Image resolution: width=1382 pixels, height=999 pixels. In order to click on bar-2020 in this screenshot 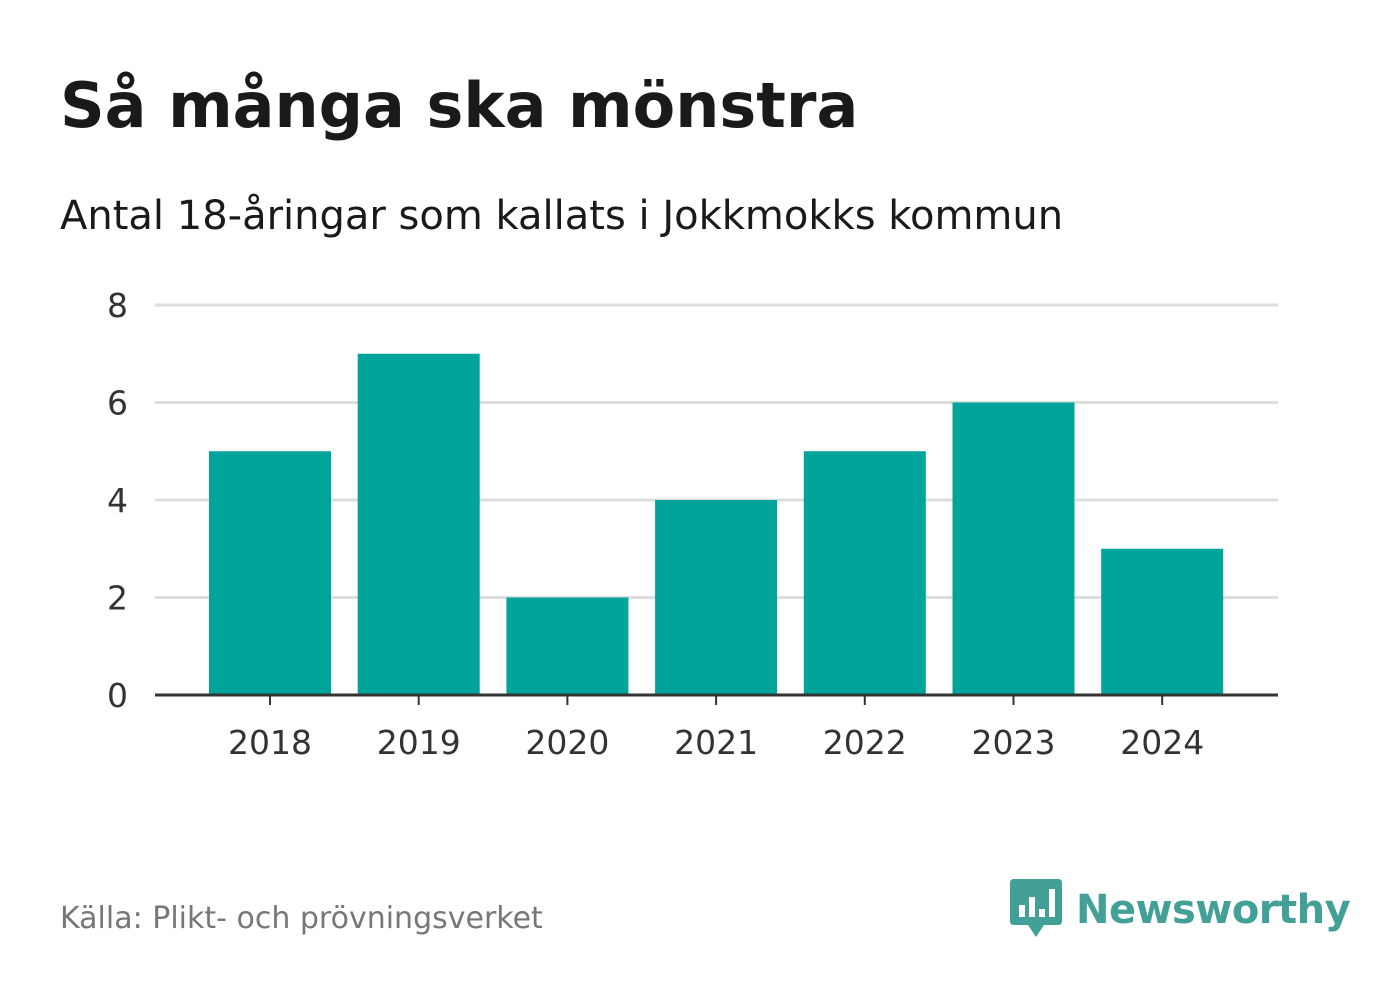, I will do `click(567, 646)`.